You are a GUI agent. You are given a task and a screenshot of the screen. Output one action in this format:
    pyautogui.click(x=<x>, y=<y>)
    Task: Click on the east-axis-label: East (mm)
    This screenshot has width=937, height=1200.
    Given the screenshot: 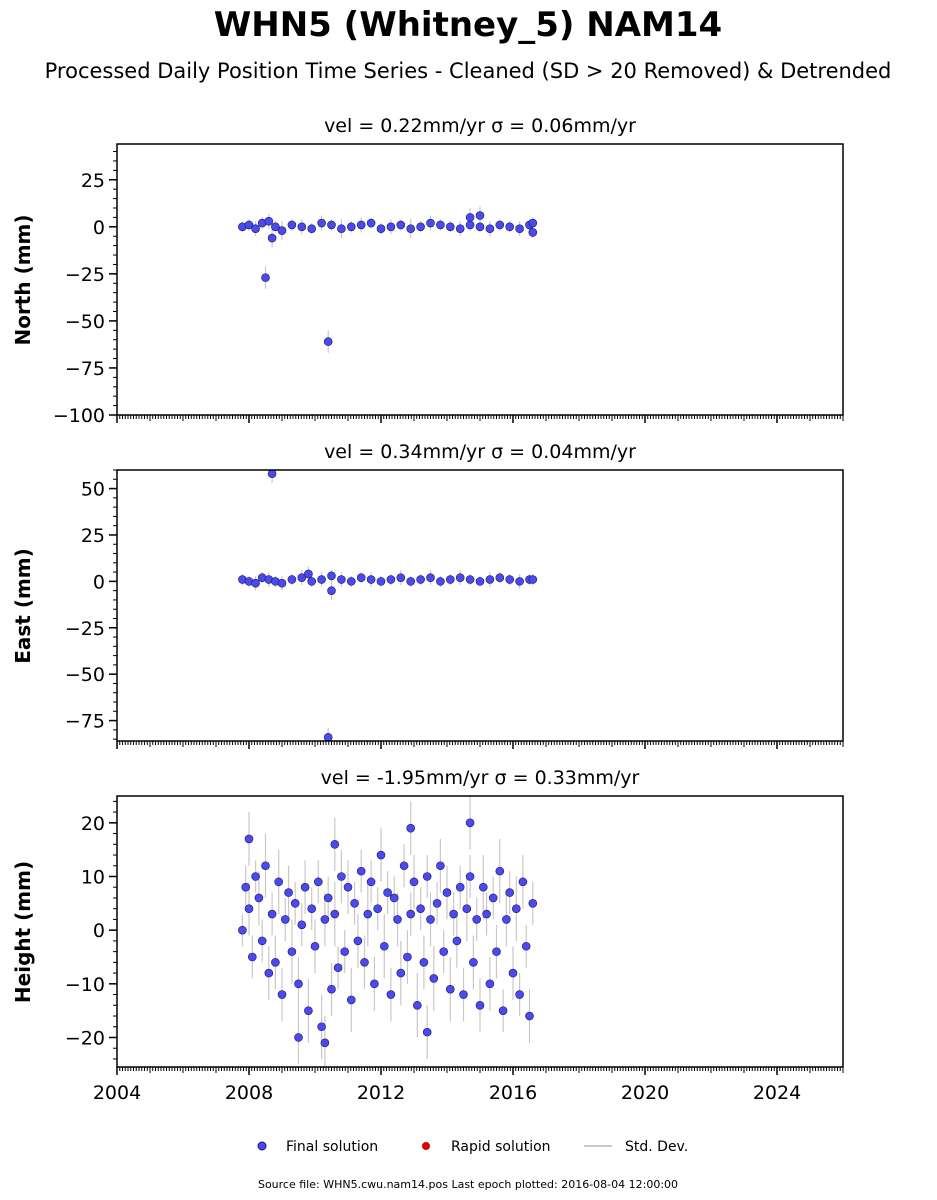 What is the action you would take?
    pyautogui.click(x=23, y=606)
    